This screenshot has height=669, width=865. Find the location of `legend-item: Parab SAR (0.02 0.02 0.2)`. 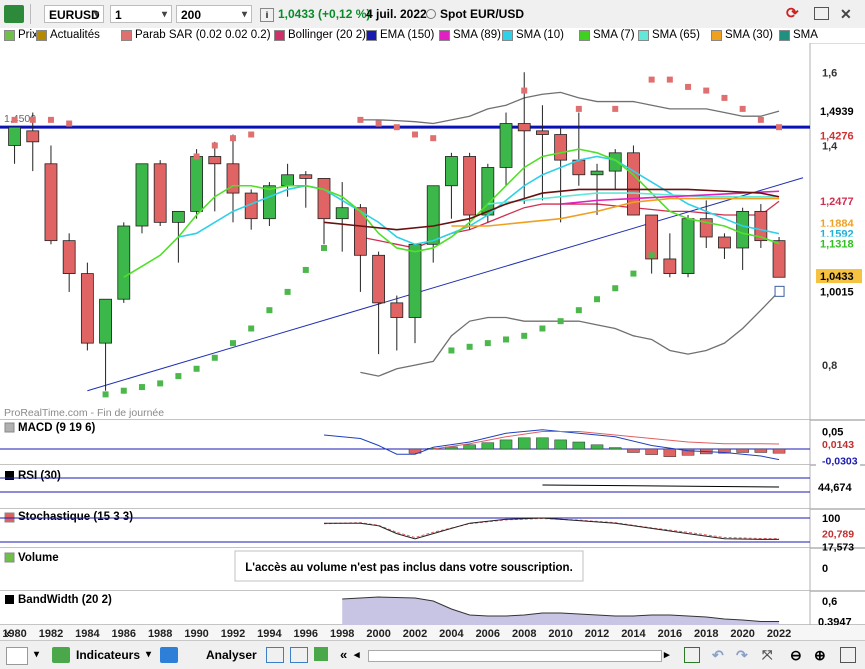

legend-item: Parab SAR (0.02 0.02 0.2) is located at coordinates (196, 35).